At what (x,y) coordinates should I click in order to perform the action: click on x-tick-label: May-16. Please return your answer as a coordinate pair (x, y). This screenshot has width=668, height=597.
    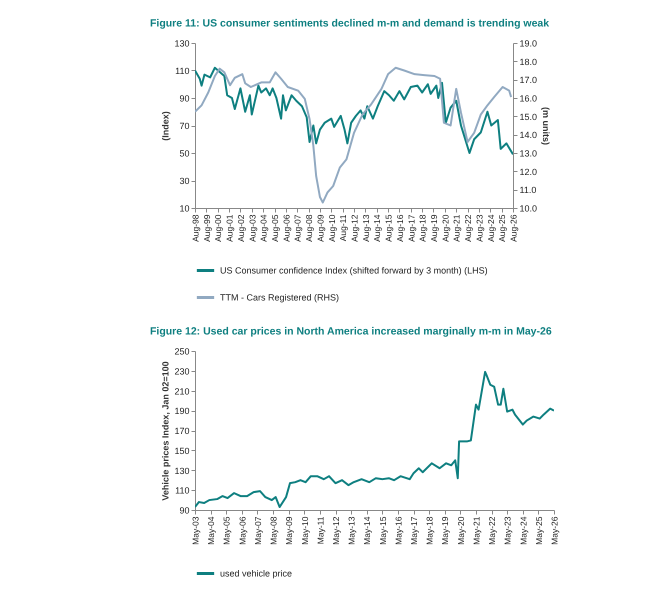
    Looking at the image, I should click on (398, 530).